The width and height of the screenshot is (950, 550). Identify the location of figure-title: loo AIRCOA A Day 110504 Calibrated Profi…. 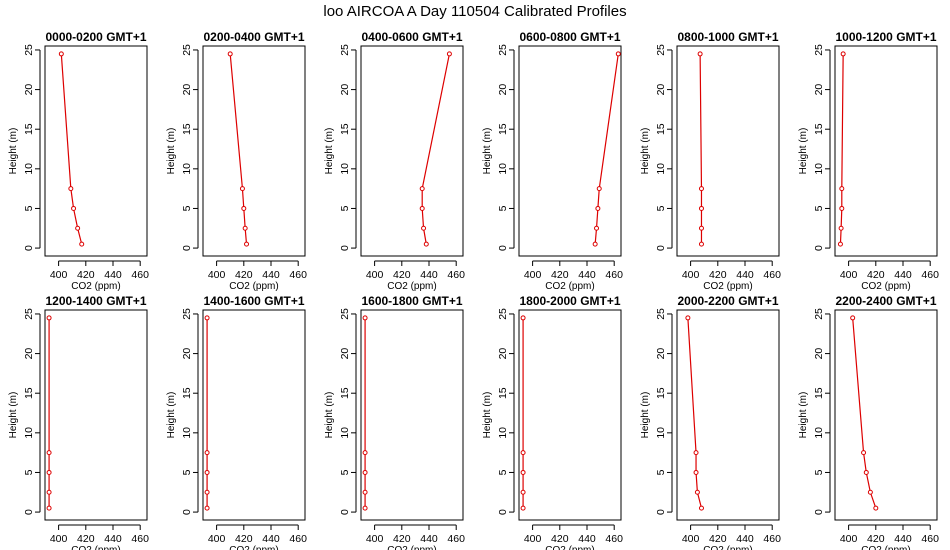
(474, 11).